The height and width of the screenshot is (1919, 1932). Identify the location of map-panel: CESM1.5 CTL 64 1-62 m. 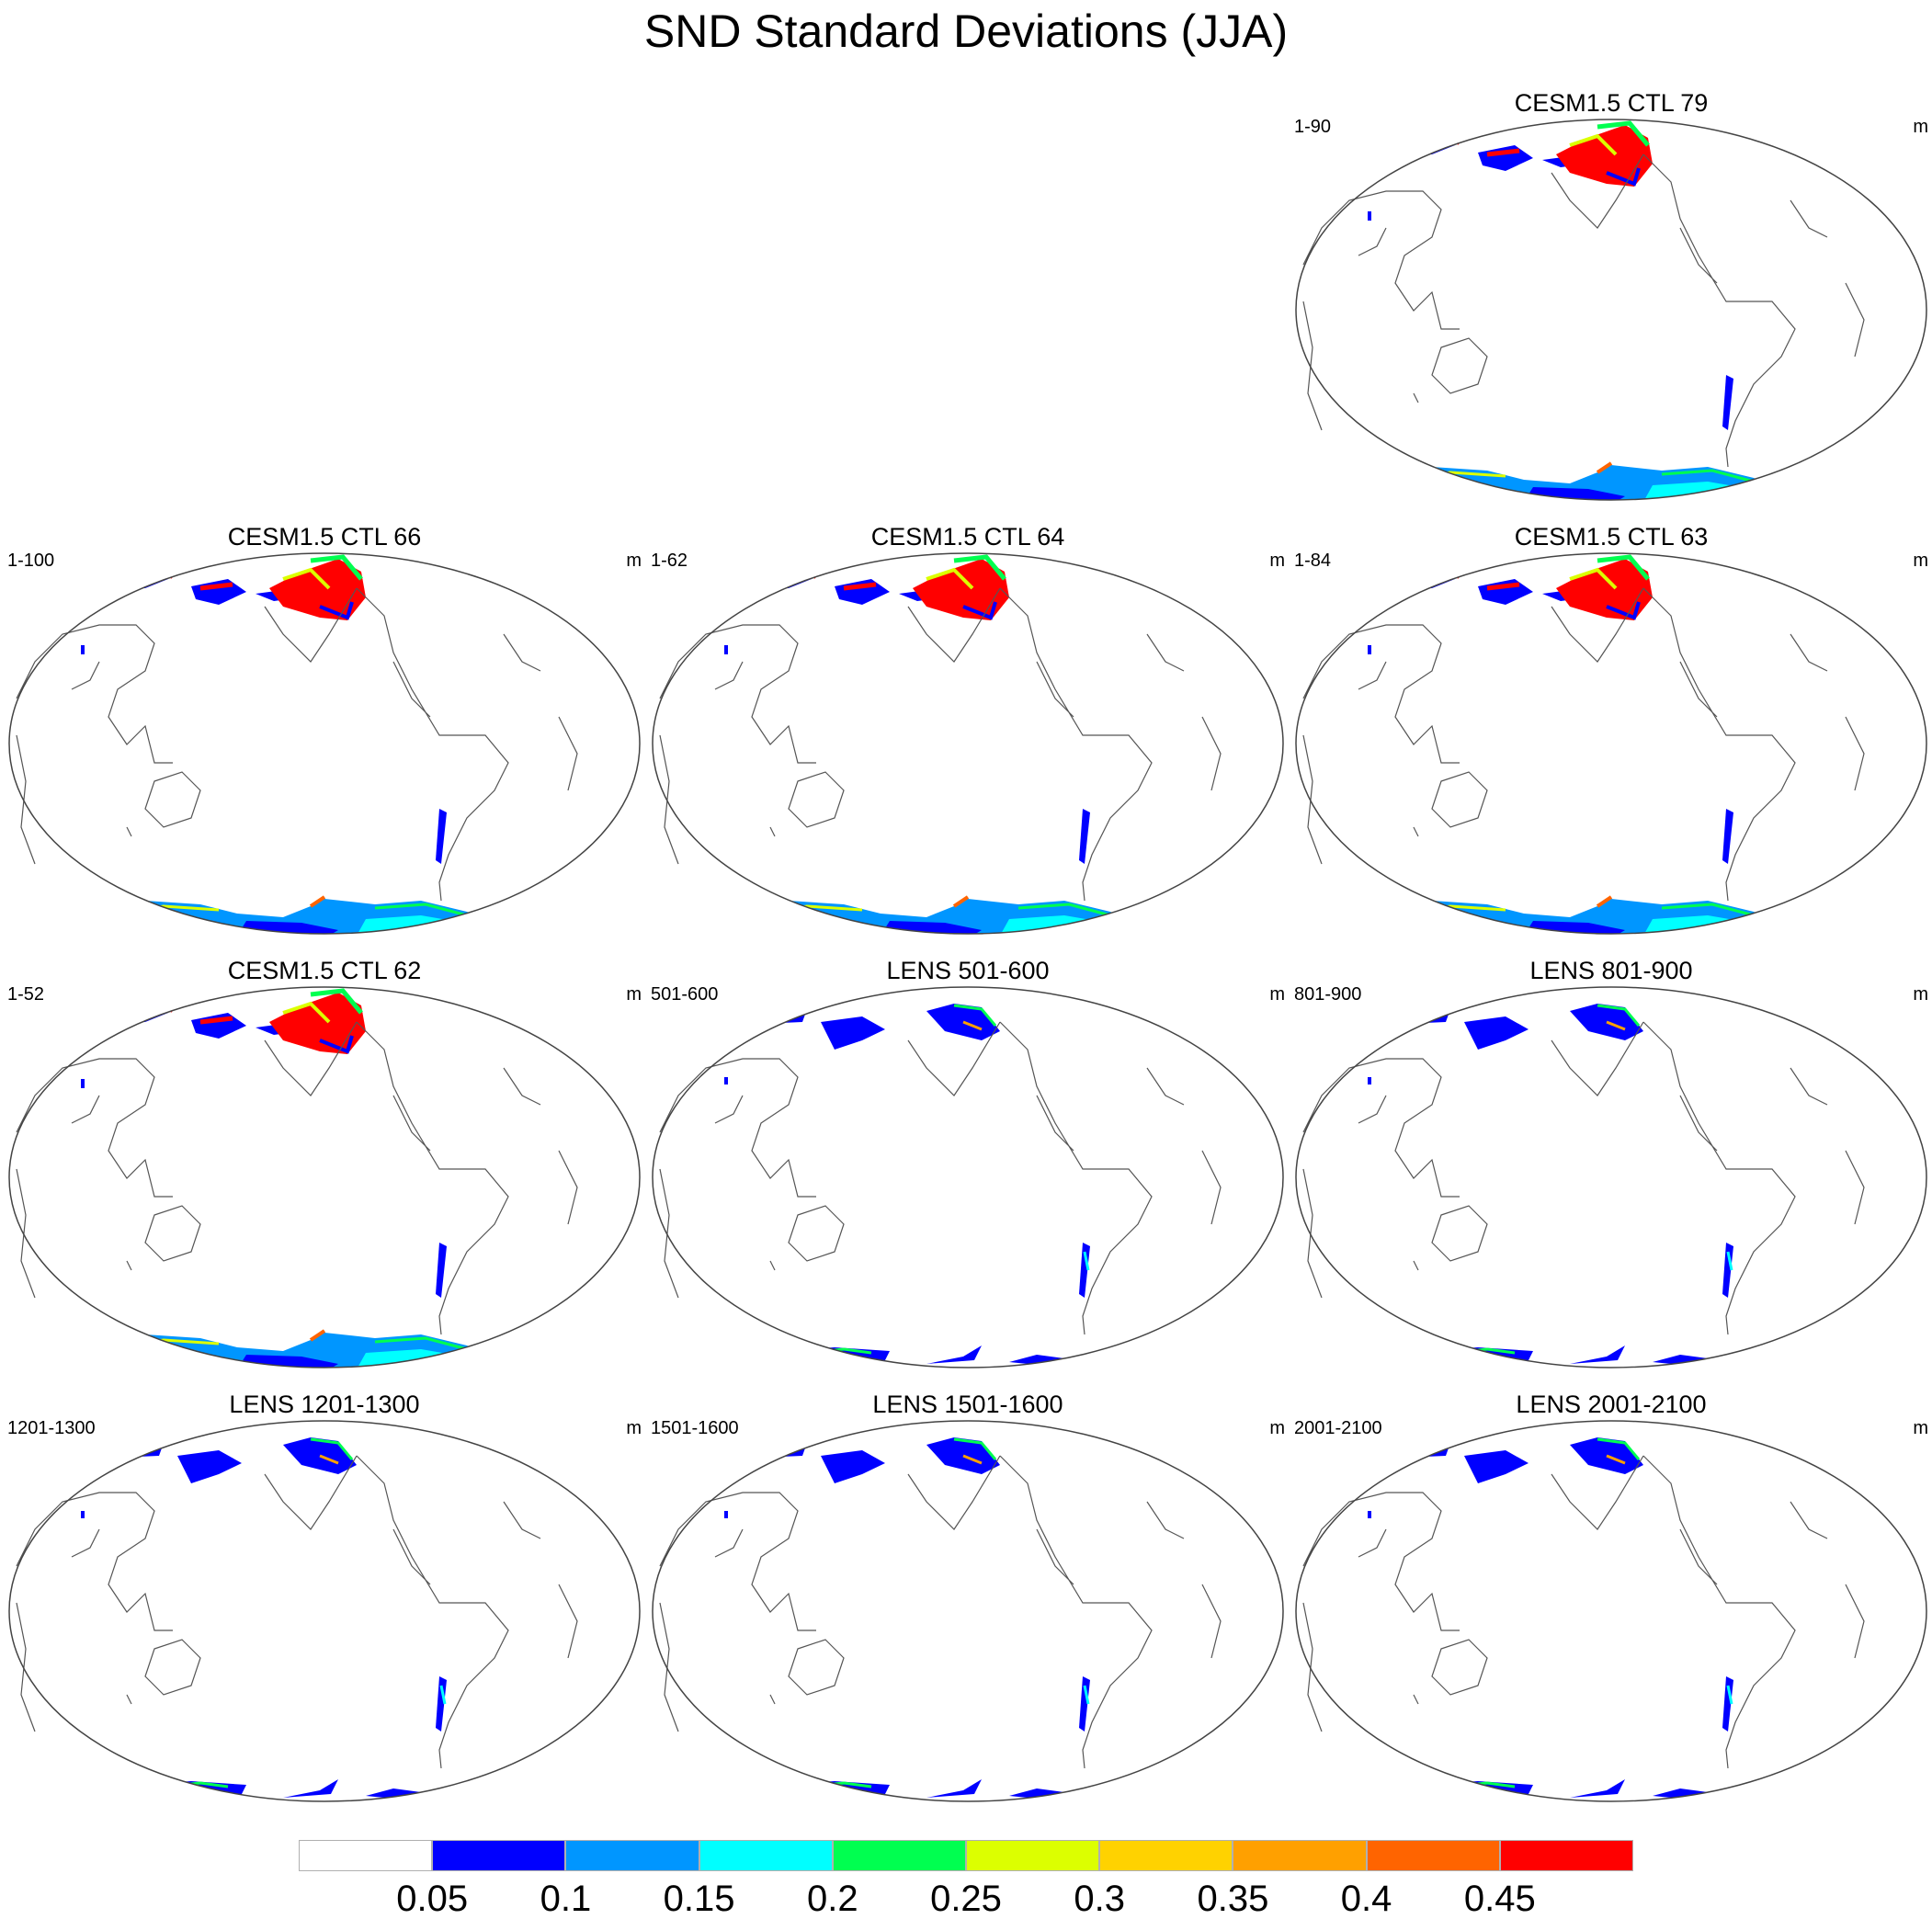
(968, 729).